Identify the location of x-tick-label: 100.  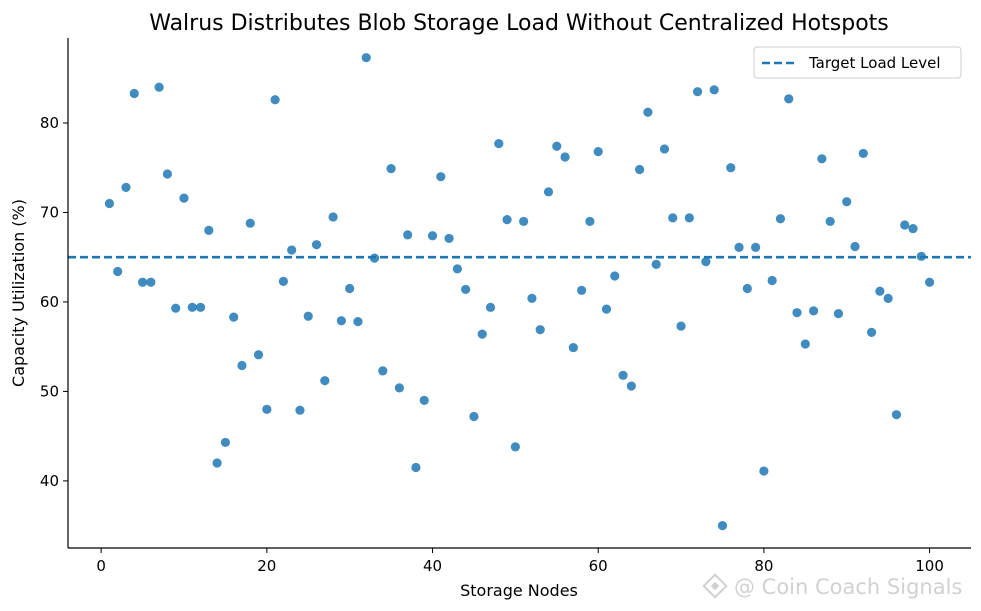
(929, 566).